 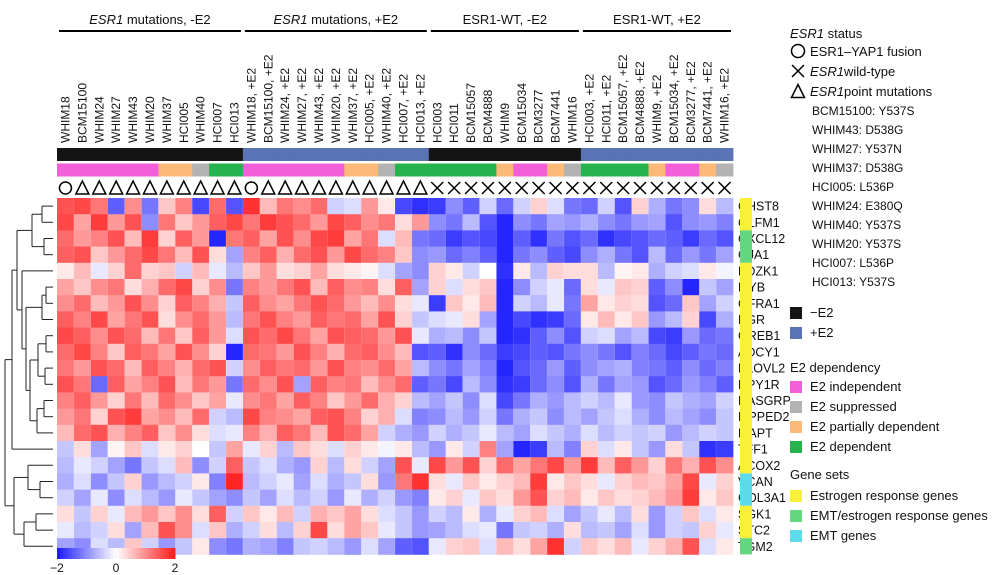 I want to click on column-label: HCI011, +E2, so click(x=606, y=109).